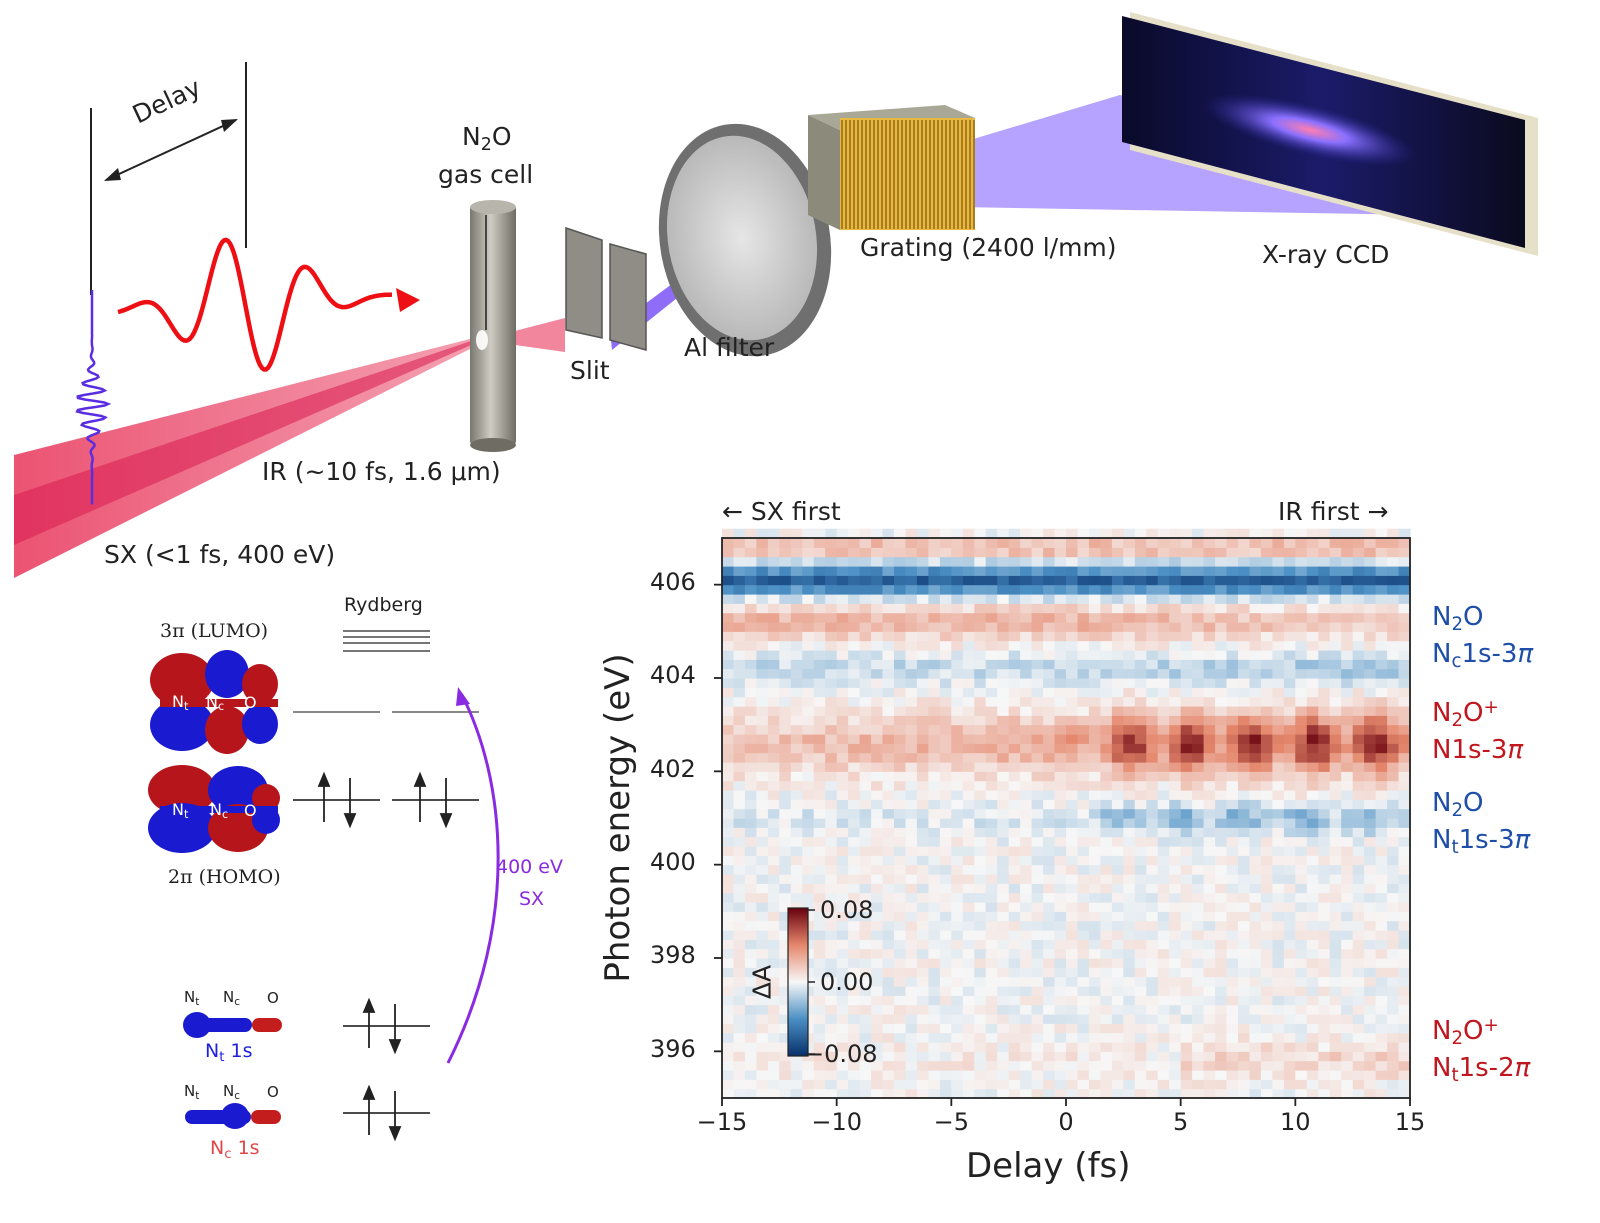 The height and width of the screenshot is (1223, 1600). Describe the element at coordinates (214, 702) in the screenshot. I see `lumo-orbital` at that location.